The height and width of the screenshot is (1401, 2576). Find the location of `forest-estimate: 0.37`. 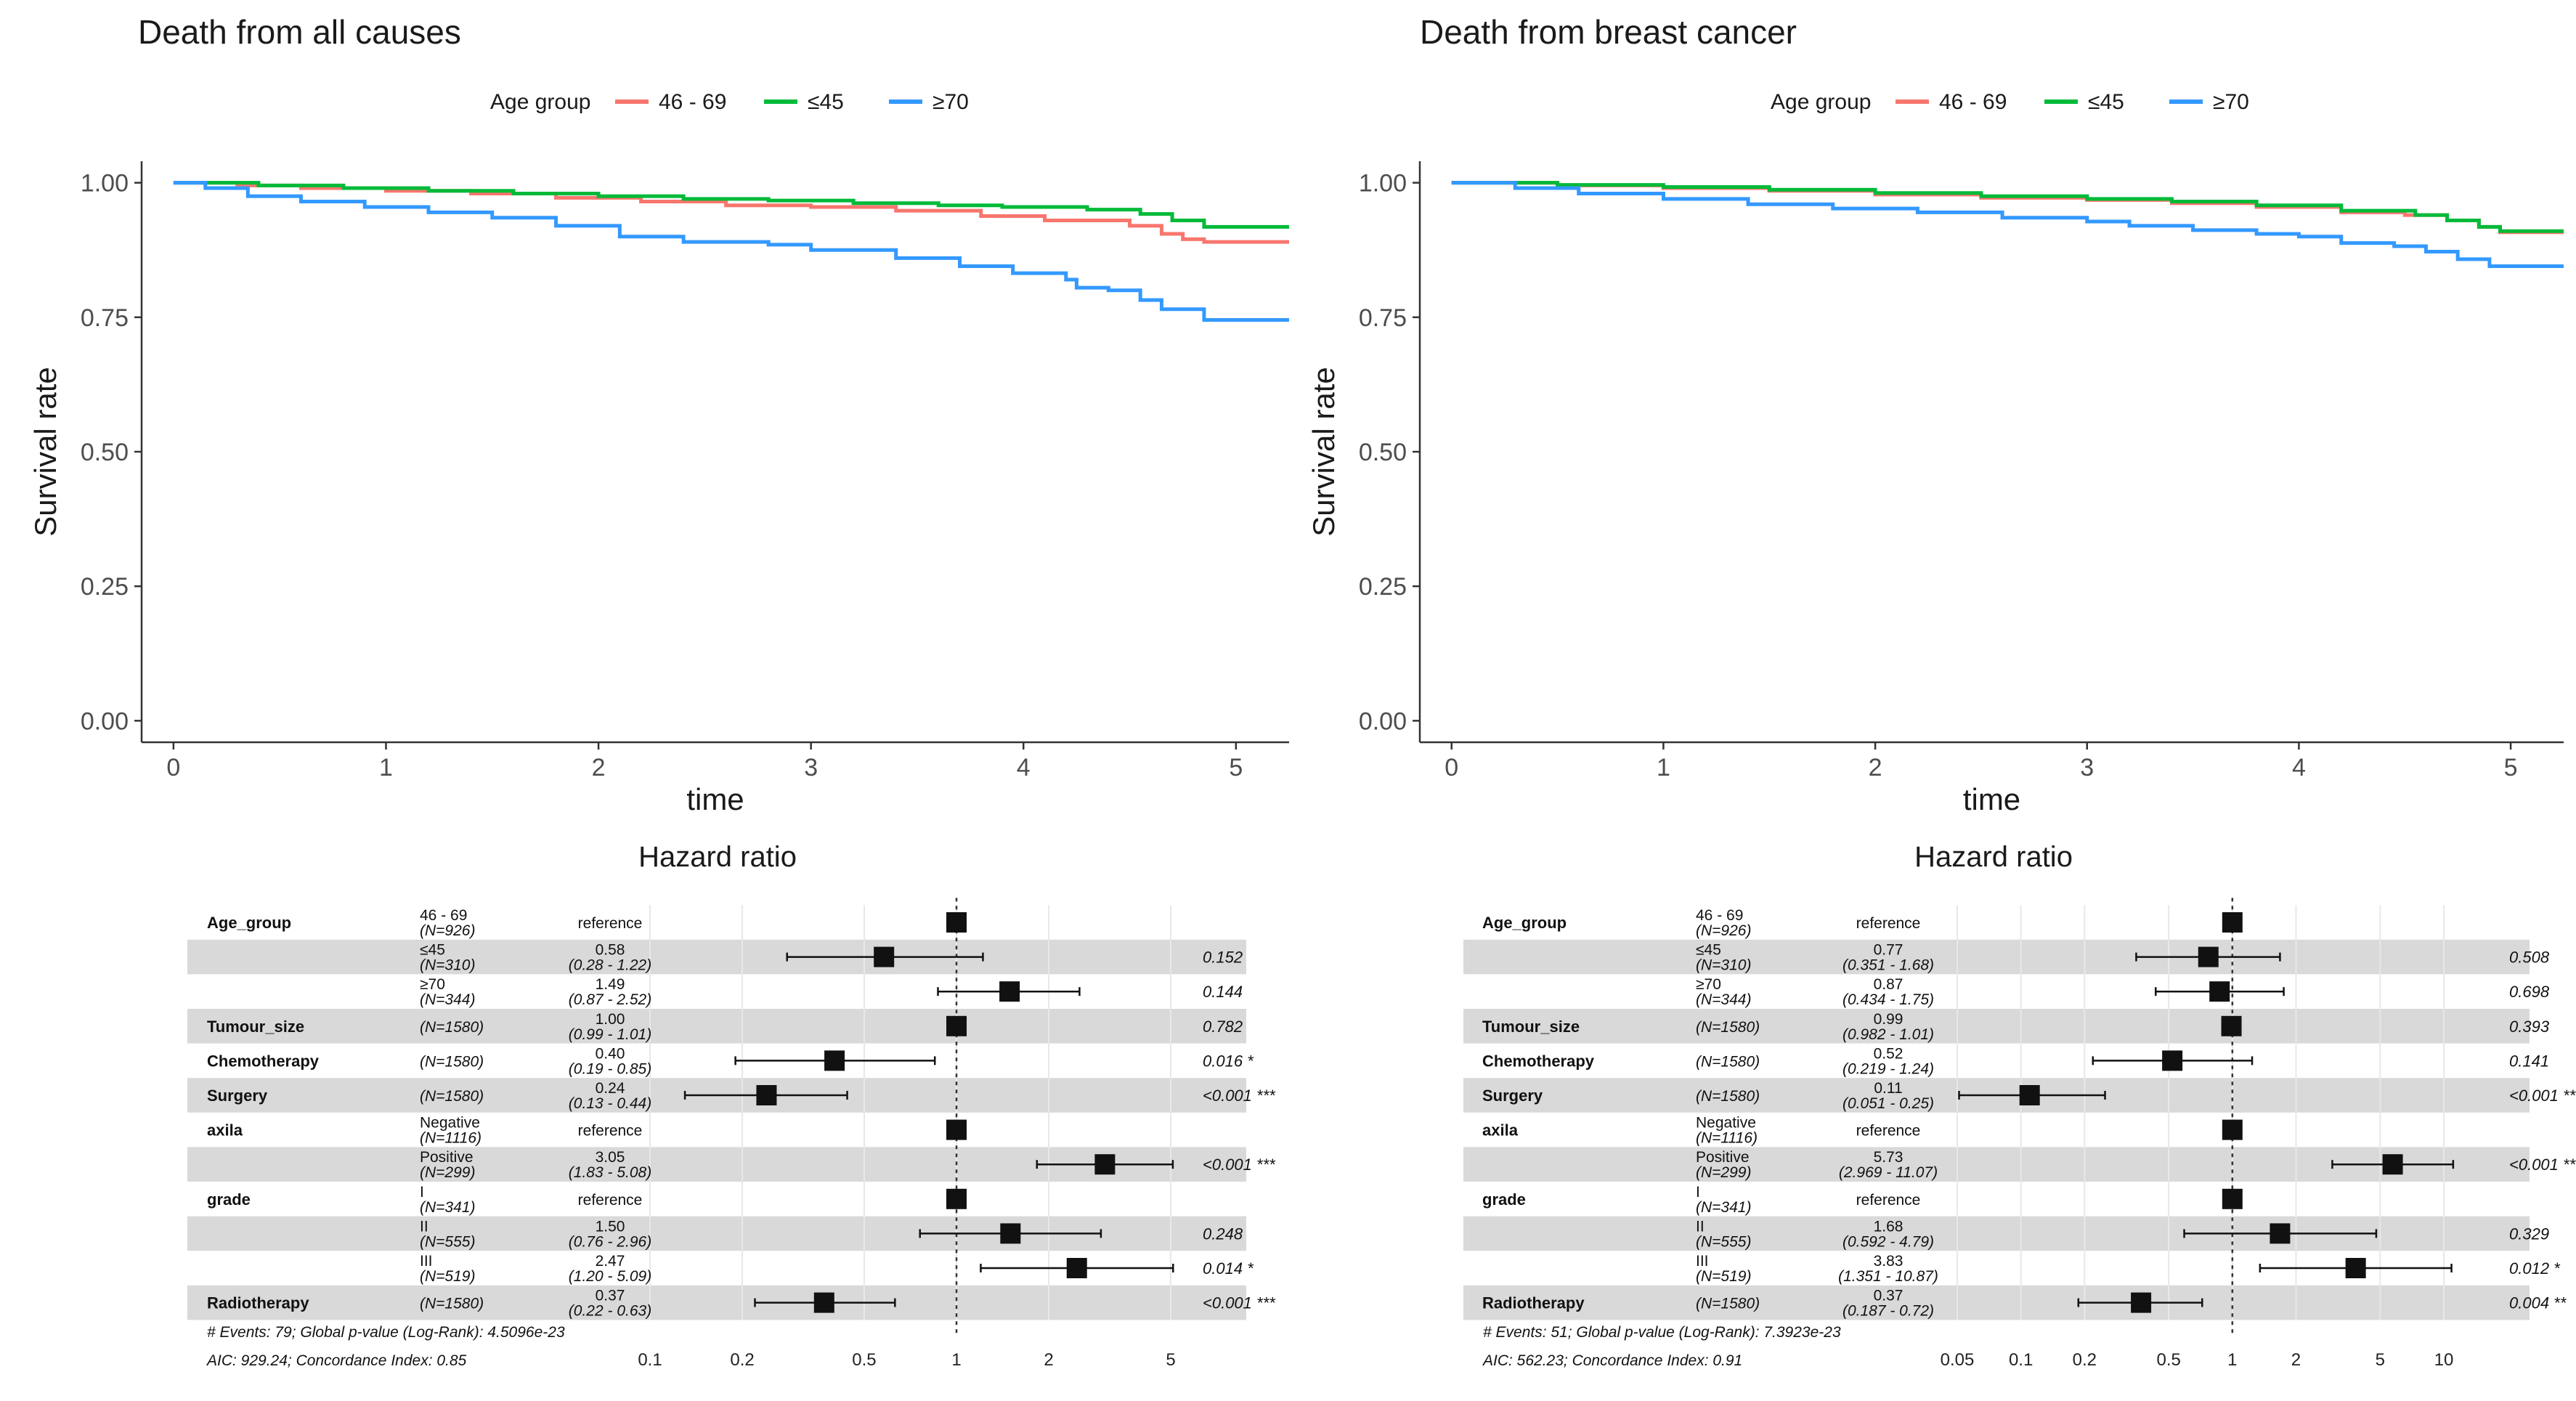

forest-estimate: 0.37 is located at coordinates (1889, 1296).